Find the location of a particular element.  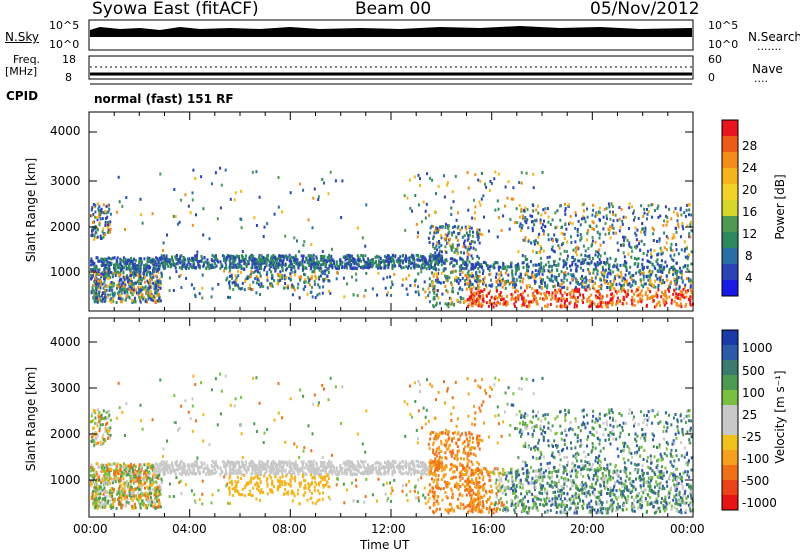

velocity-cb-tick-500: 500 is located at coordinates (753, 371).